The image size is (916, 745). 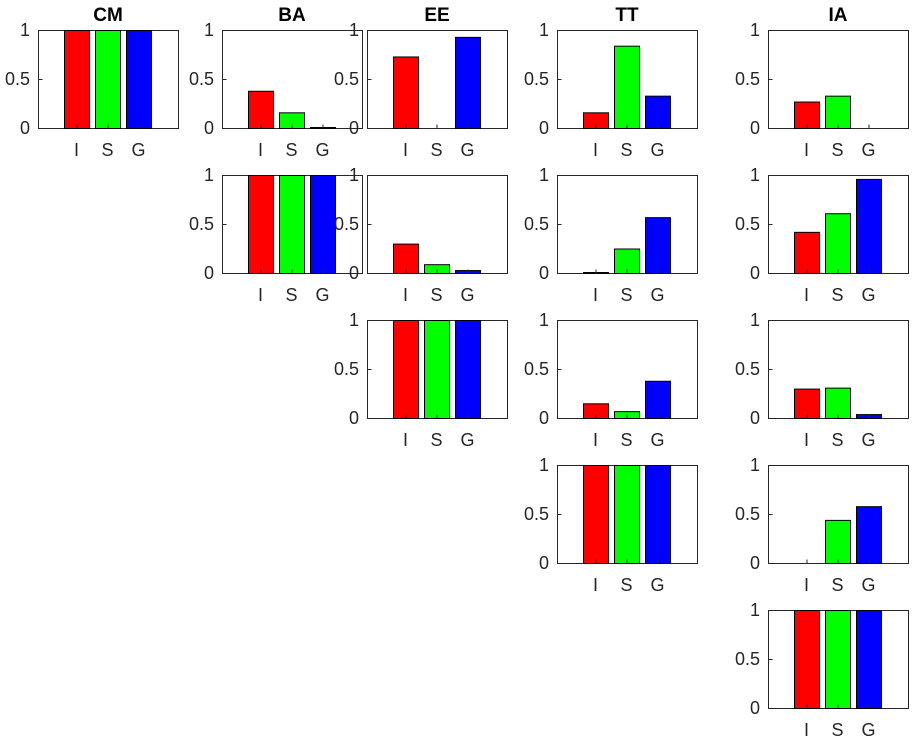 I want to click on panel-r0-c0: 0 0.5 1 I S G, so click(x=92, y=90).